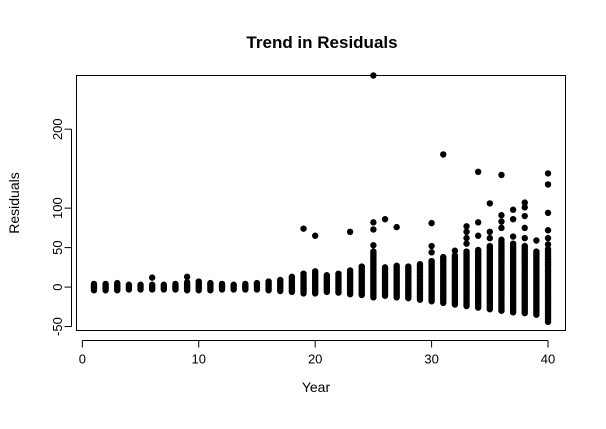 The height and width of the screenshot is (429, 606). I want to click on y-tick-label: 50, so click(57, 247).